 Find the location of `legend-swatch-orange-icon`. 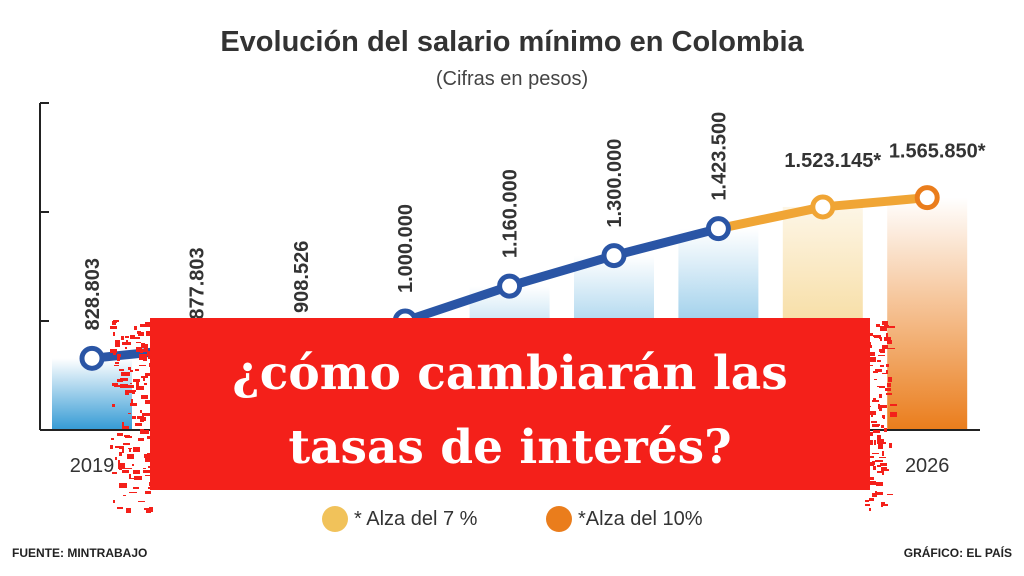

legend-swatch-orange-icon is located at coordinates (559, 519).